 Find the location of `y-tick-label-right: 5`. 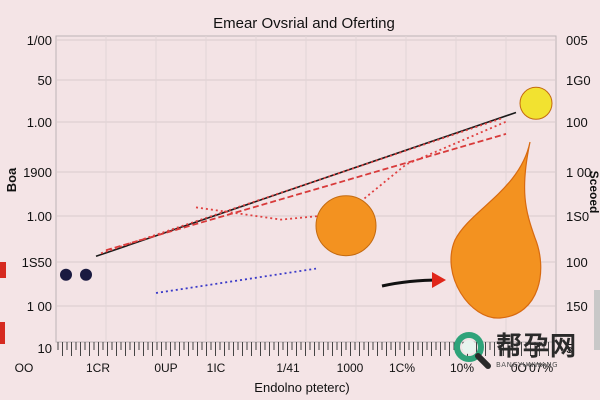

y-tick-label-right: 5 is located at coordinates (569, 348).